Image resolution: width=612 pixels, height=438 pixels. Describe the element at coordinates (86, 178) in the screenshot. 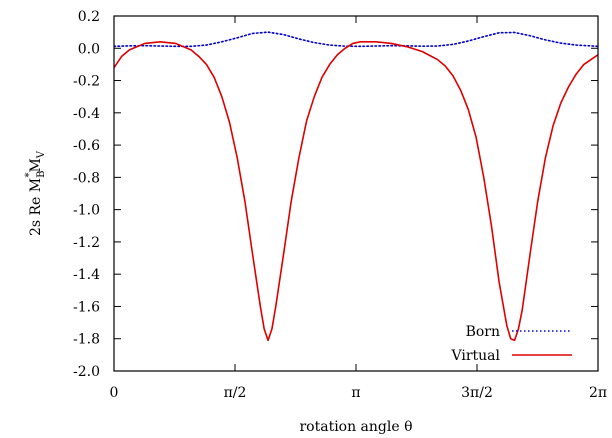

I see `y-tick-label: -0.8` at that location.